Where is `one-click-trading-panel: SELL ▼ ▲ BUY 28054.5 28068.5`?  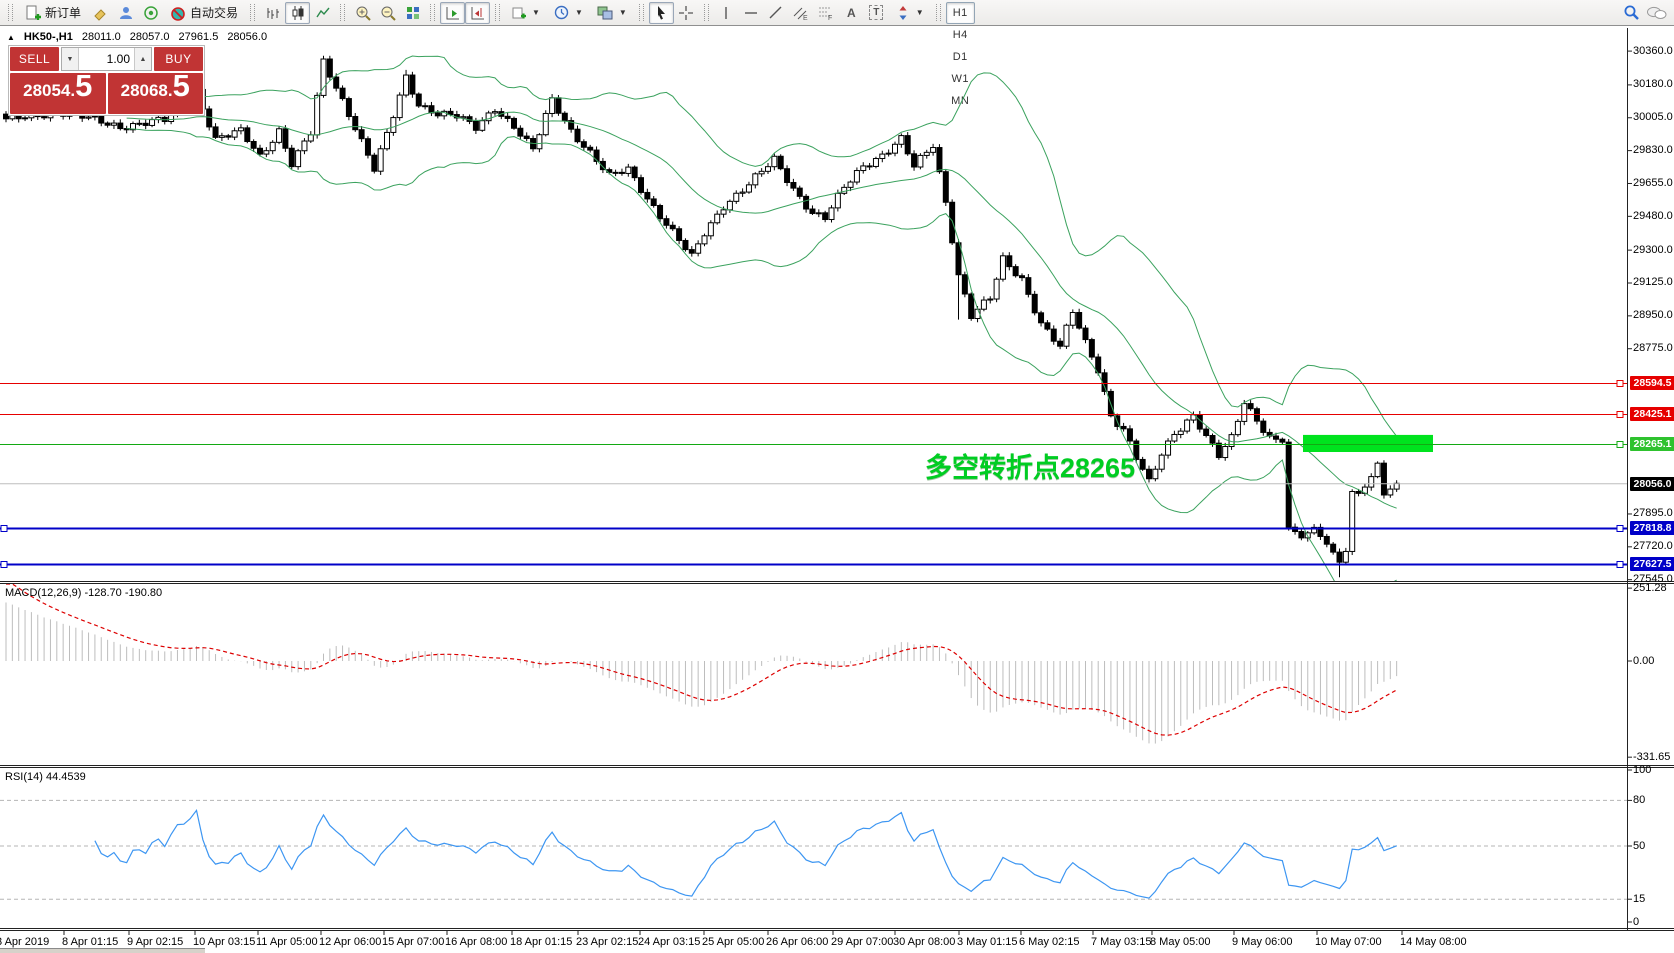 one-click-trading-panel: SELL ▼ ▲ BUY 28054.5 28068.5 is located at coordinates (106, 80).